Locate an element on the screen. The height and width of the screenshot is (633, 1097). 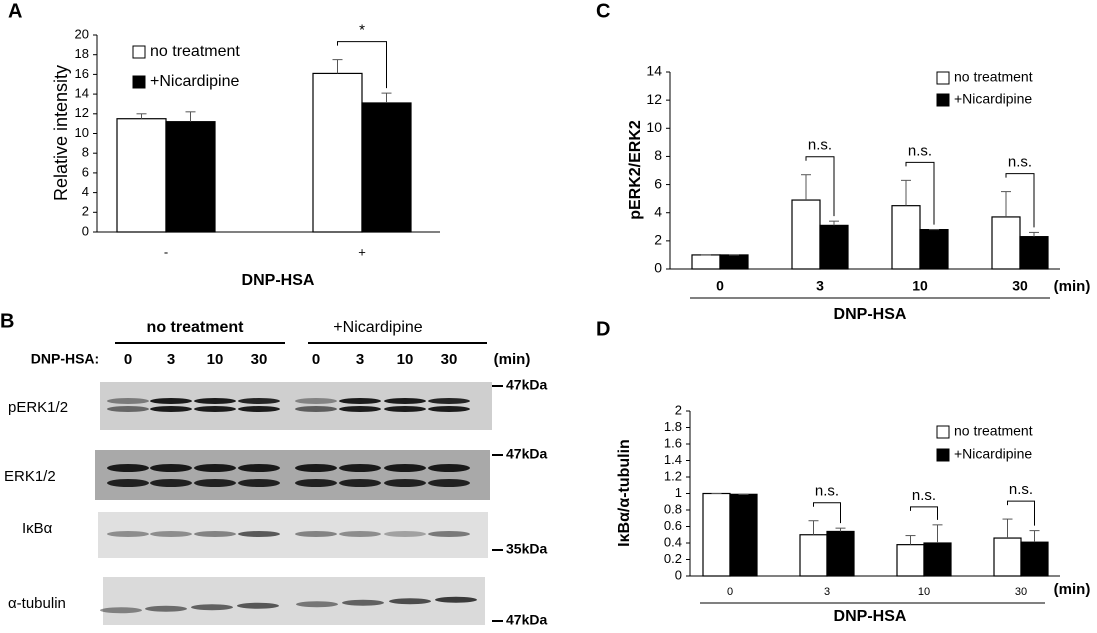
y-tick-label: 0.6 is located at coordinates (673, 525).